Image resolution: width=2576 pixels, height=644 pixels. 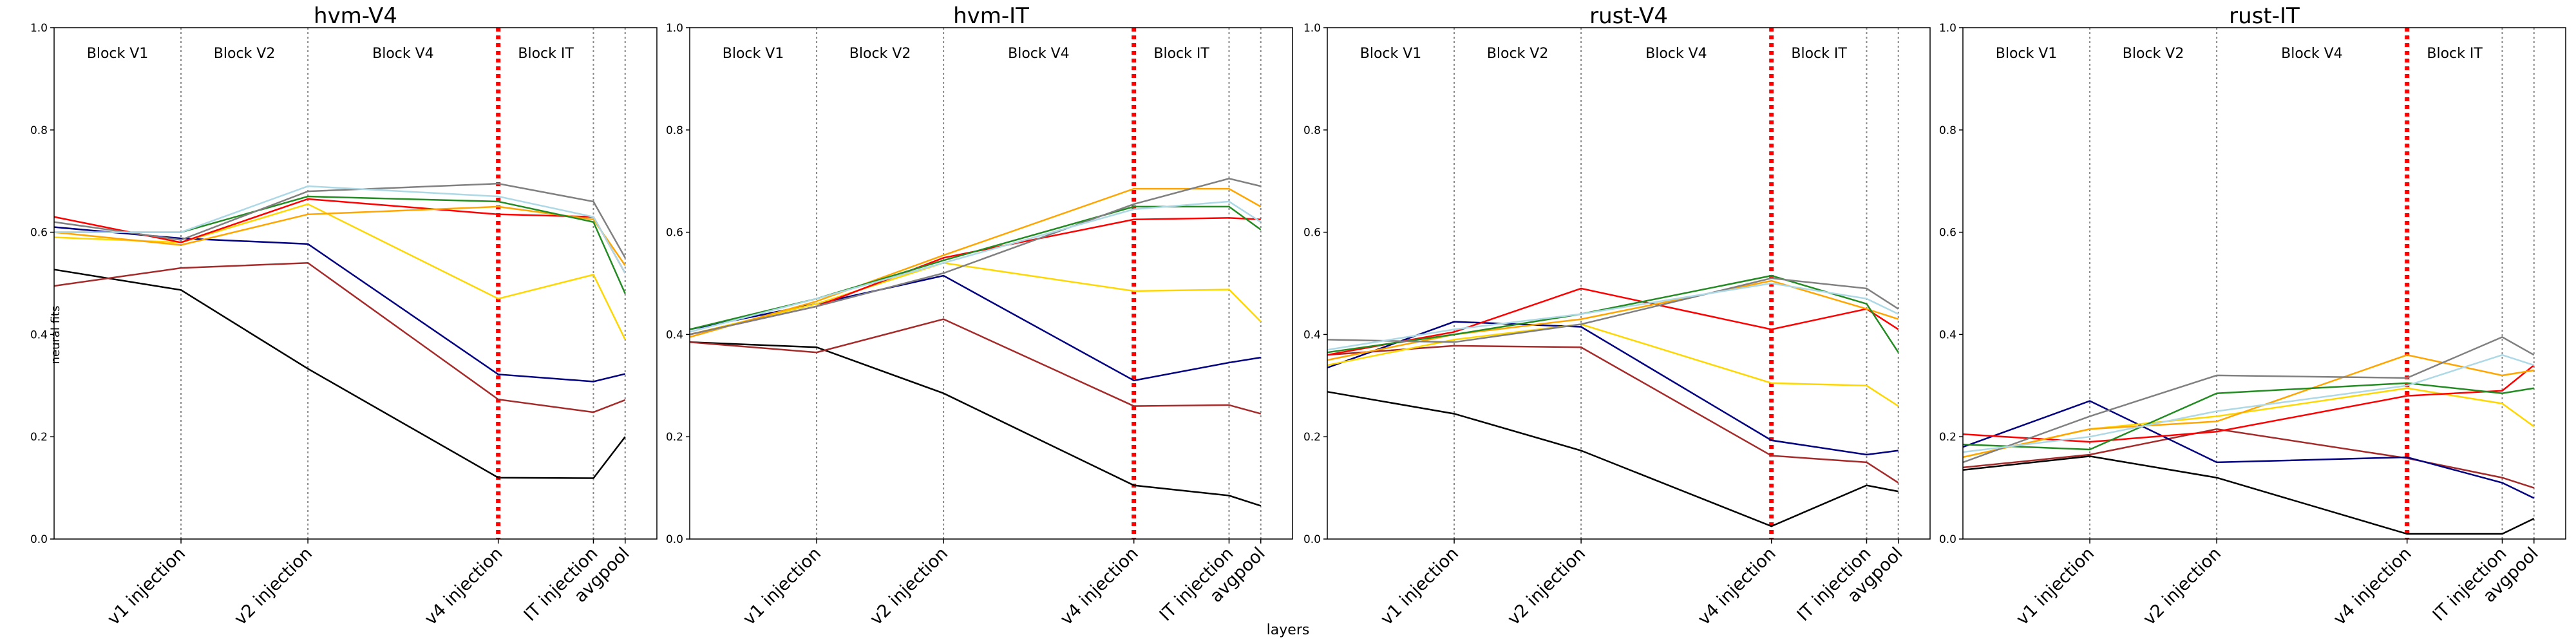 What do you see at coordinates (2264, 16) in the screenshot?
I see `chart-title: rust-IT` at bounding box center [2264, 16].